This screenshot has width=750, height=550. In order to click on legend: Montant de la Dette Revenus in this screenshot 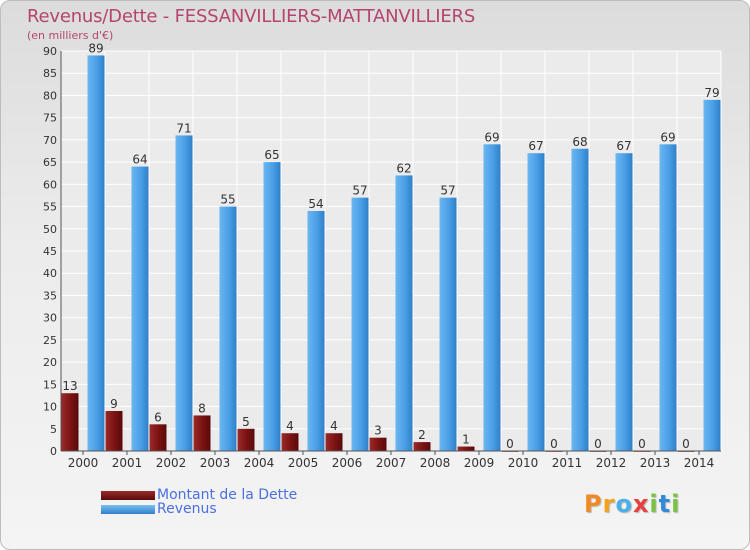, I will do `click(199, 502)`.